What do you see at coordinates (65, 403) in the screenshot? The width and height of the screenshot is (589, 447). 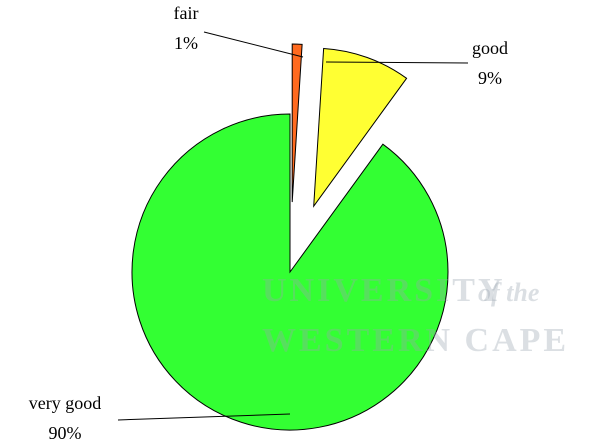 I see `slice-label: very good` at bounding box center [65, 403].